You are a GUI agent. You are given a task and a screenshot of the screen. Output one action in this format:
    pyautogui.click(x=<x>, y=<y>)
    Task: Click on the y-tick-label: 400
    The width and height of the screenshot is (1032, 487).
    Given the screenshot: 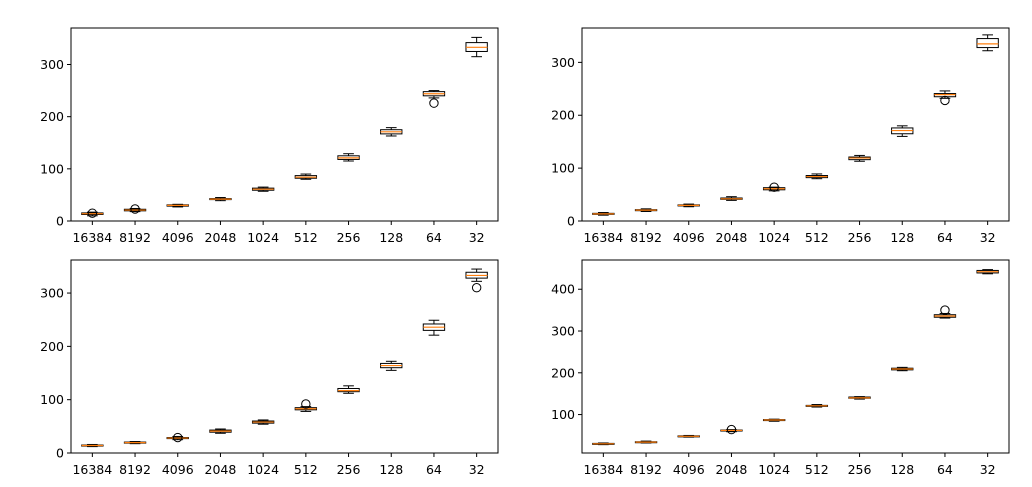 What is the action you would take?
    pyautogui.click(x=563, y=289)
    